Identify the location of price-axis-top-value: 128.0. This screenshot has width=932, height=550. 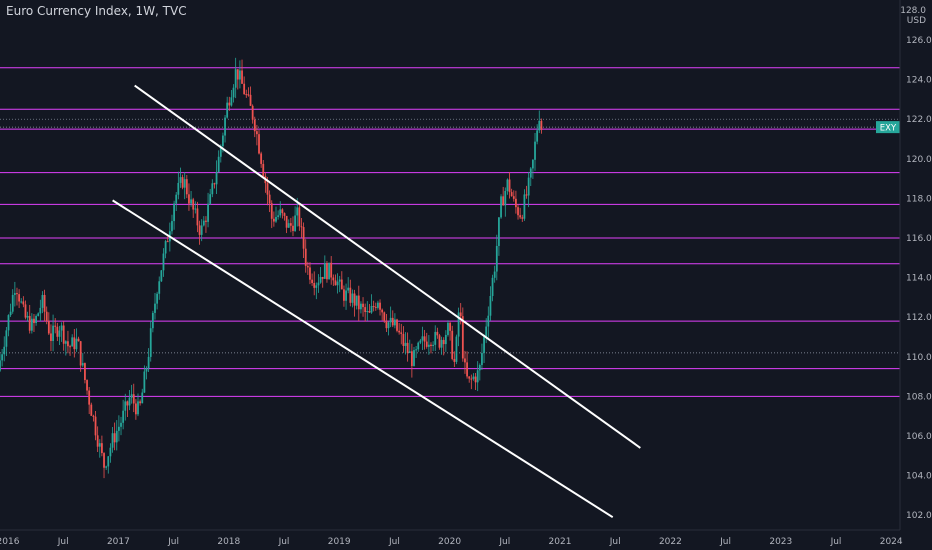
(913, 11).